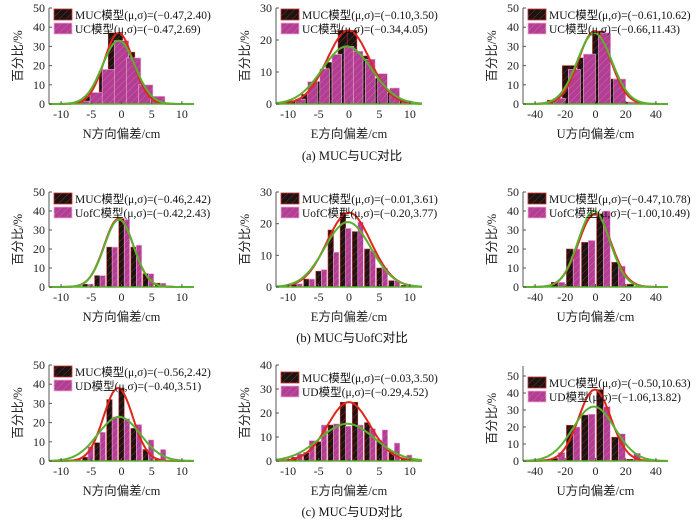 The width and height of the screenshot is (700, 522). What do you see at coordinates (620, 383) in the screenshot?
I see `legend-label-a: MUC模型(μ,σ)=(−0.50,10.63)` at bounding box center [620, 383].